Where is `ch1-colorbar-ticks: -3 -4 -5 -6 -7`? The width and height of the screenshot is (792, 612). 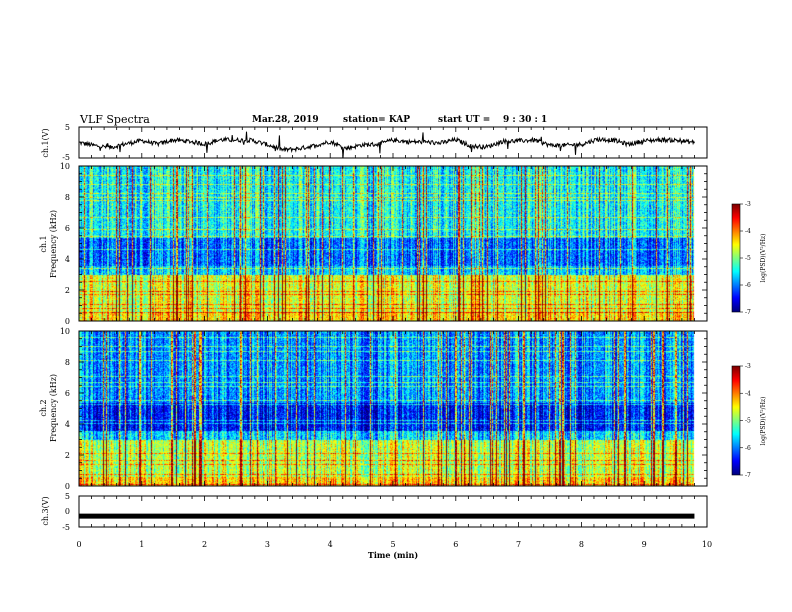
ch1-colorbar-ticks: -3 -4 -5 -6 -7 is located at coordinates (745, 258).